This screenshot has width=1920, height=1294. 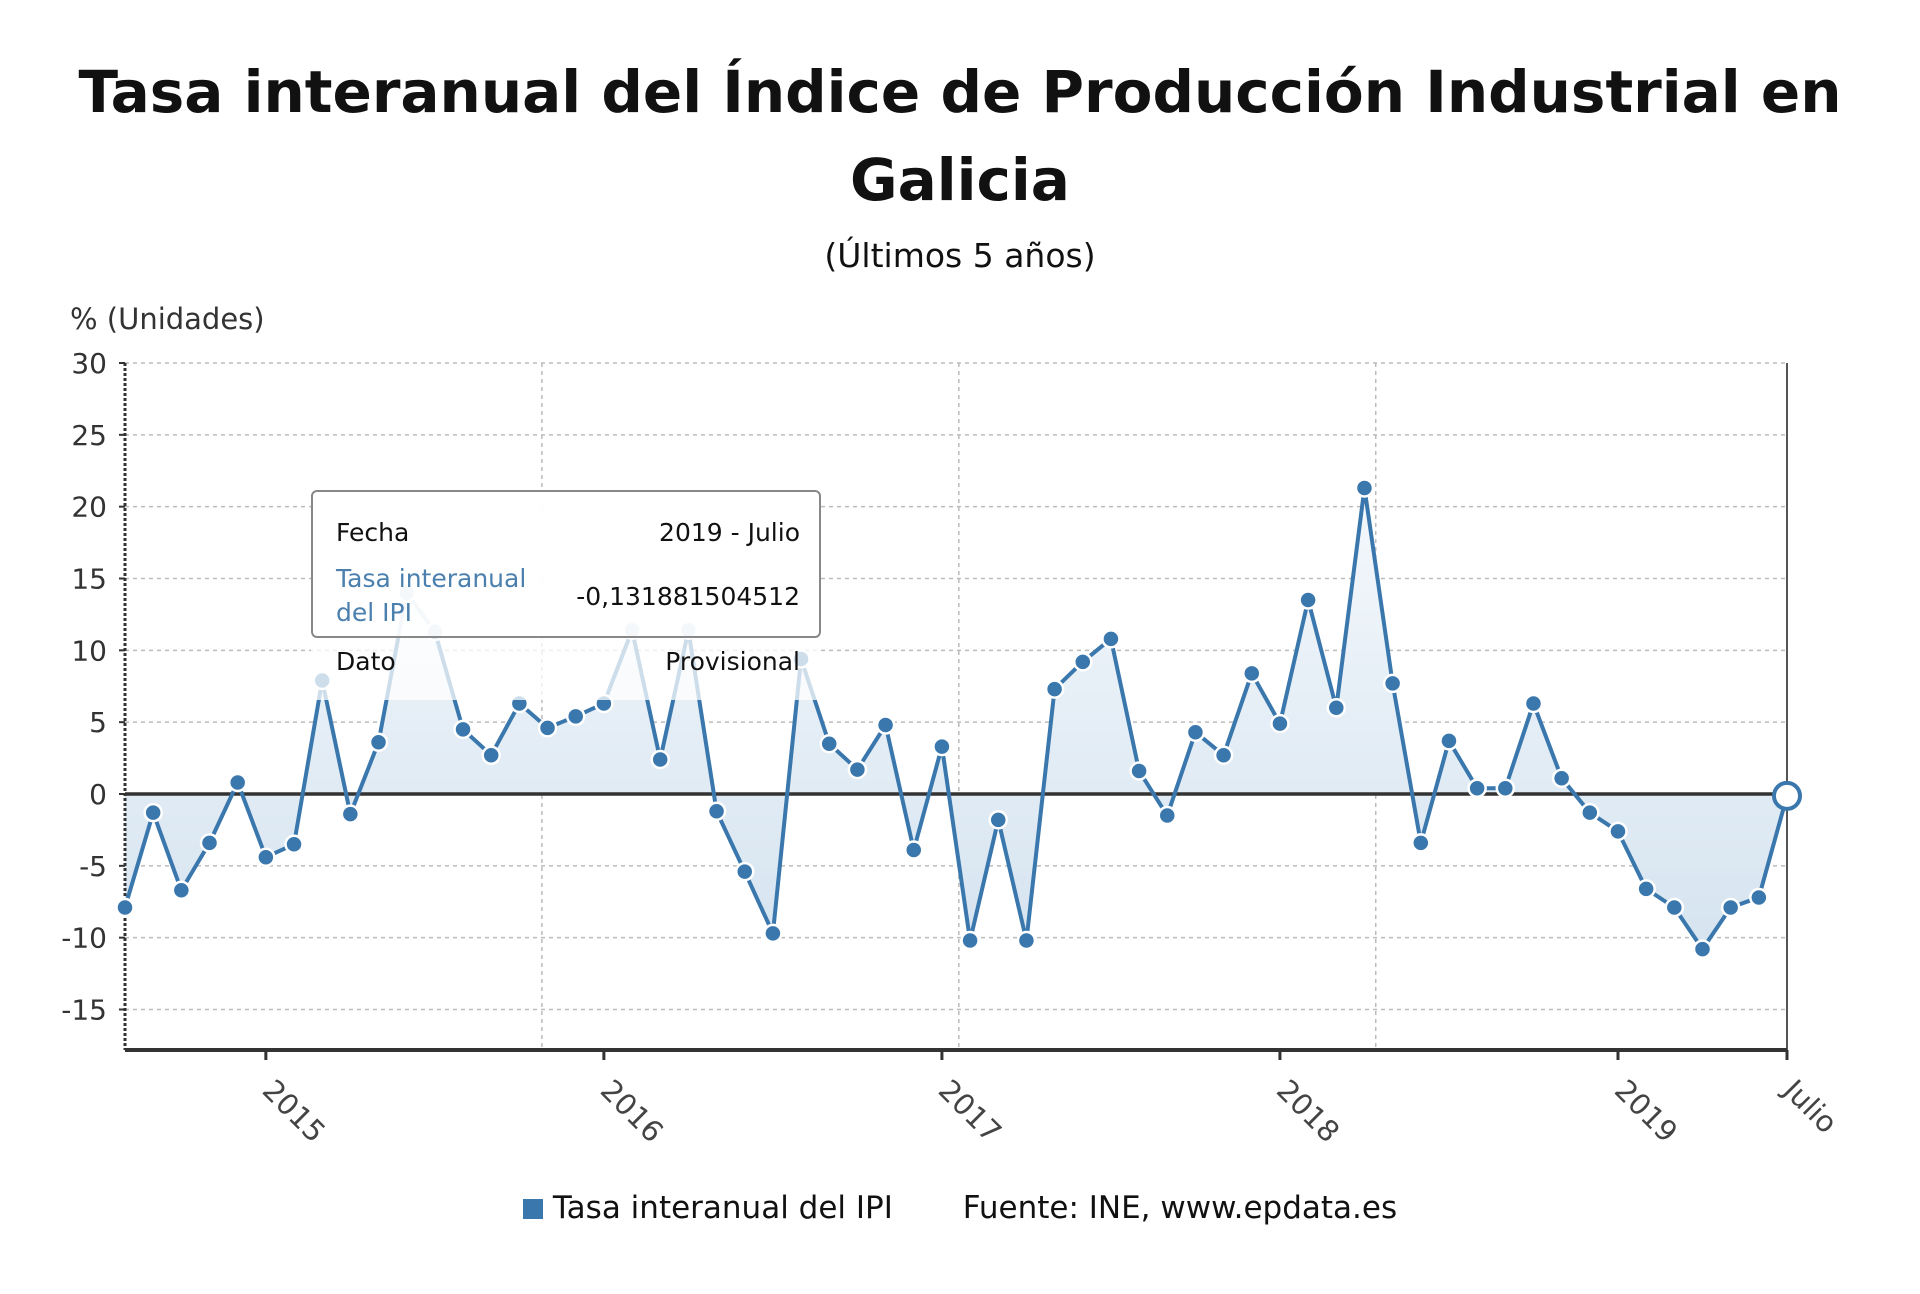 What do you see at coordinates (98, 794) in the screenshot?
I see `y-tick-label: 0` at bounding box center [98, 794].